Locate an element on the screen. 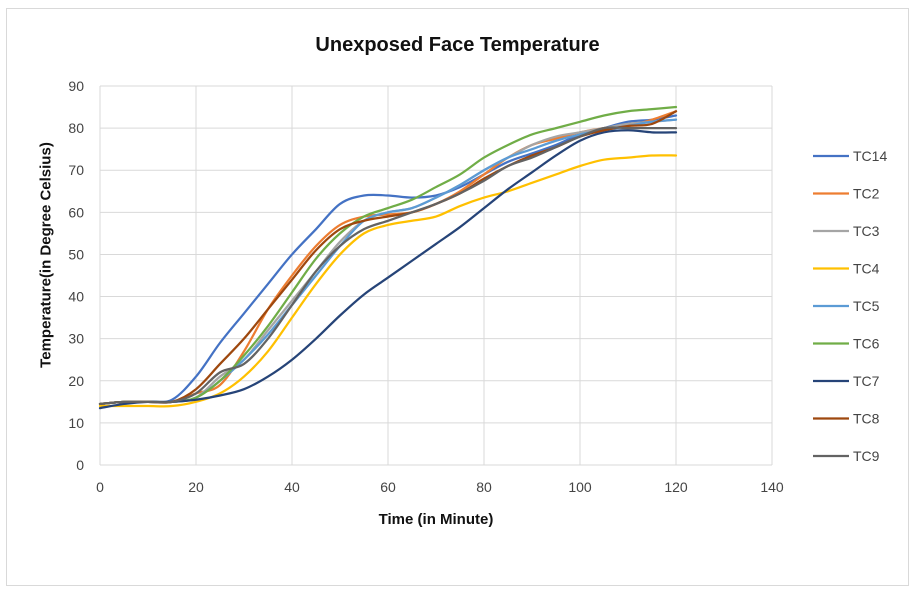 Image resolution: width=915 pixels, height=592 pixels. y-tick-label: 70 is located at coordinates (76, 170).